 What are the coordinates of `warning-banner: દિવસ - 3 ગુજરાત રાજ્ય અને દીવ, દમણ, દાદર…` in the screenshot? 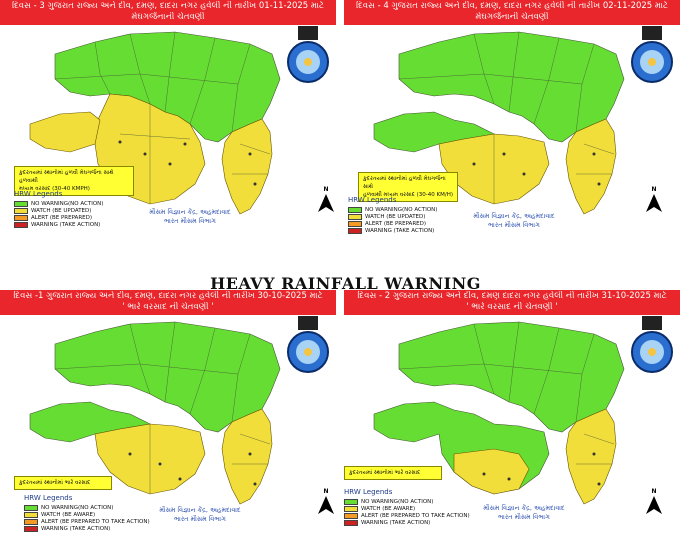 It's located at (168, 12).